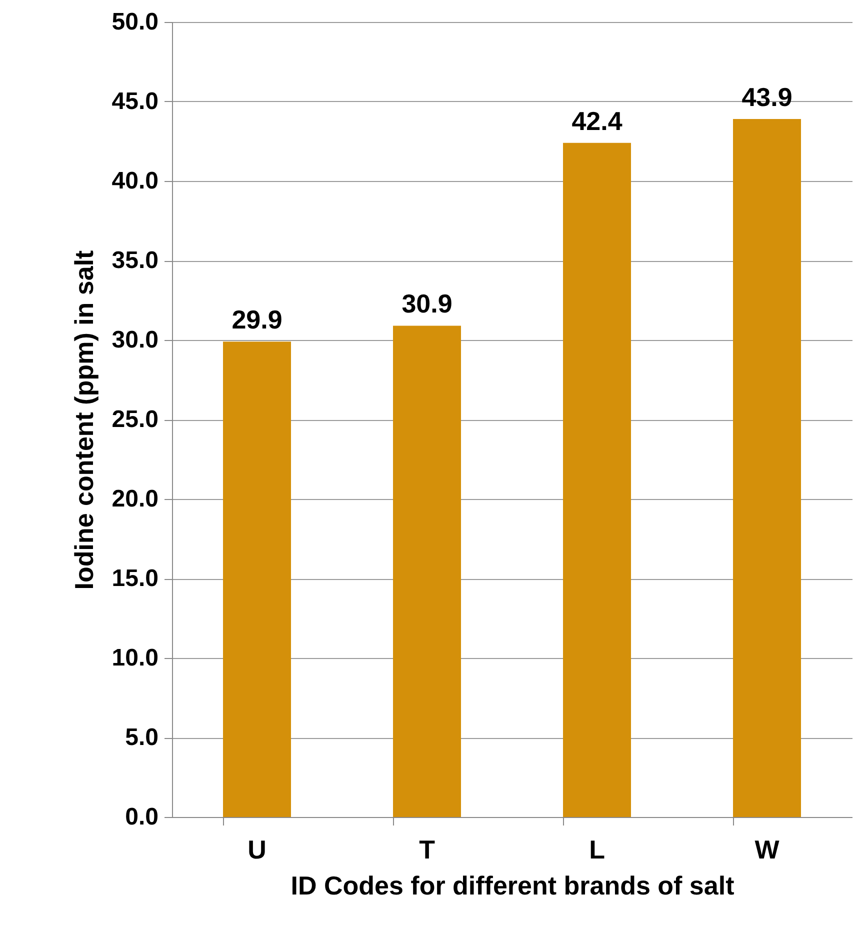 This screenshot has width=856, height=927. I want to click on x-axis-title: ID Codes for different brands of salt, so click(512, 885).